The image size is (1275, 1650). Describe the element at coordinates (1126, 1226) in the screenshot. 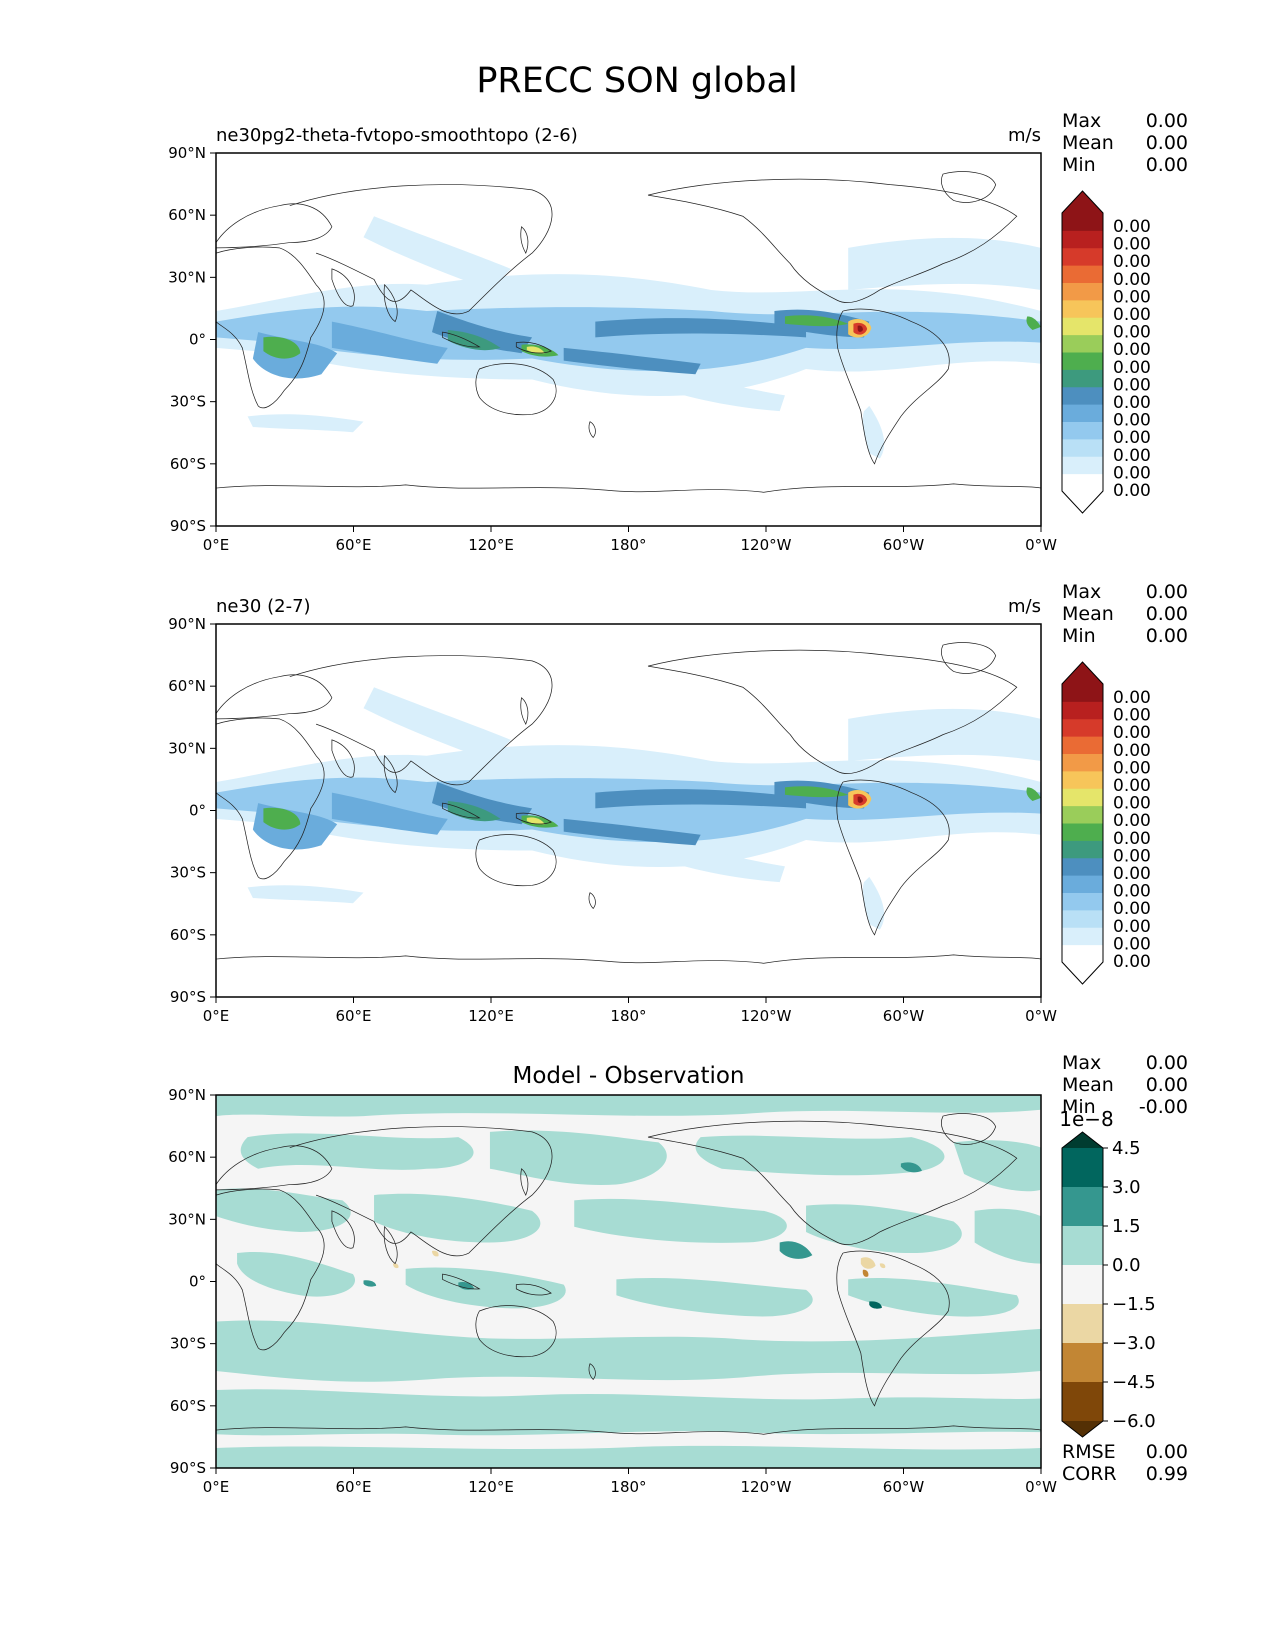

I see `colorbar-label: 1.5` at that location.